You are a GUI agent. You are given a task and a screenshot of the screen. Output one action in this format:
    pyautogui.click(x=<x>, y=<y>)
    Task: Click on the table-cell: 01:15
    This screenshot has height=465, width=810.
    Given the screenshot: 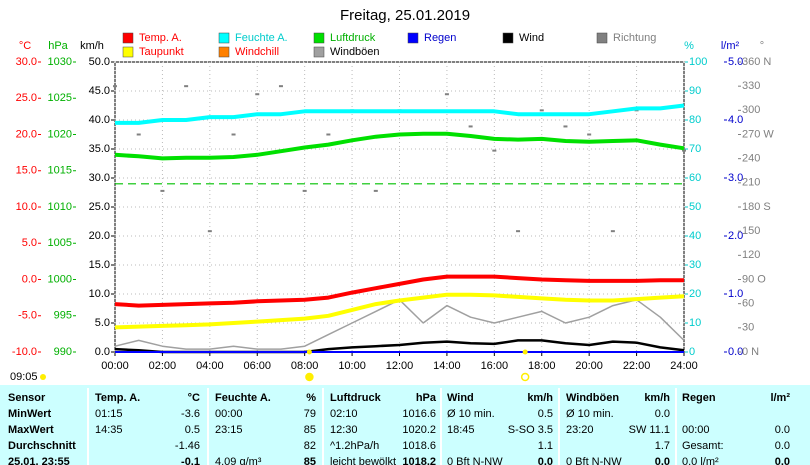 What is the action you would take?
    pyautogui.click(x=109, y=414)
    